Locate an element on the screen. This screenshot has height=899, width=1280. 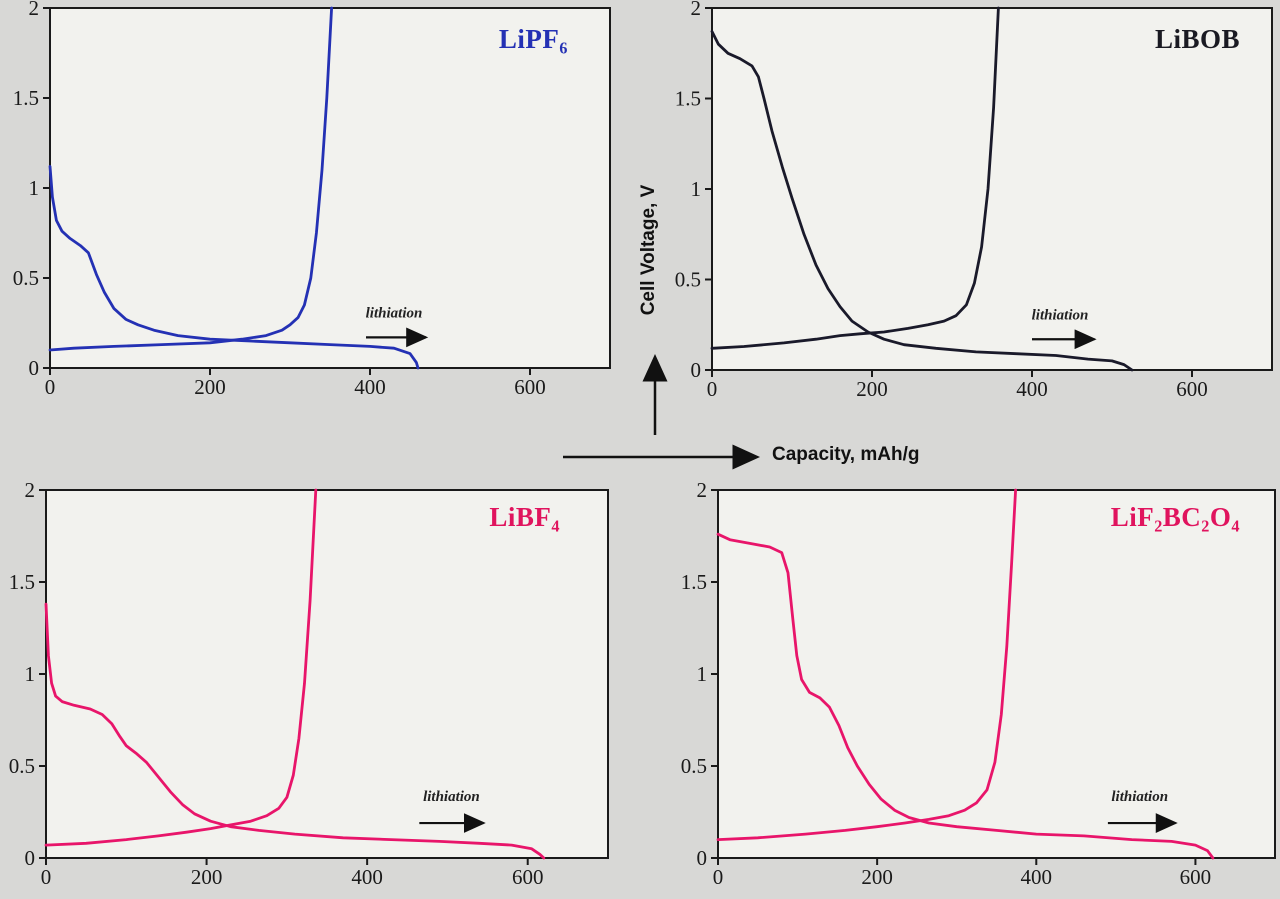
chart-libob-title: LiBOB is located at coordinates (1197, 39).